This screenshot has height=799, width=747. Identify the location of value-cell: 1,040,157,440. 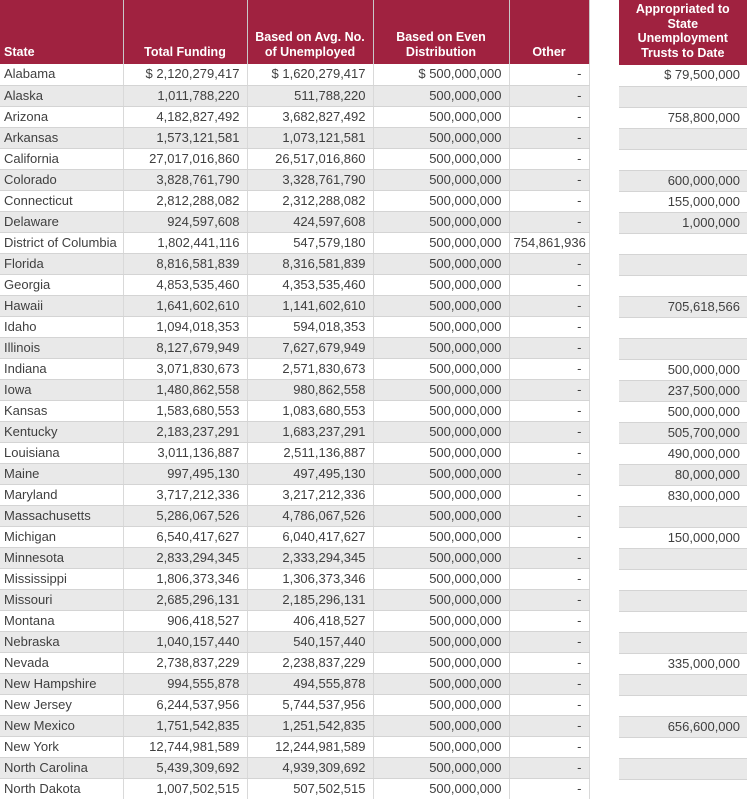
(185, 642).